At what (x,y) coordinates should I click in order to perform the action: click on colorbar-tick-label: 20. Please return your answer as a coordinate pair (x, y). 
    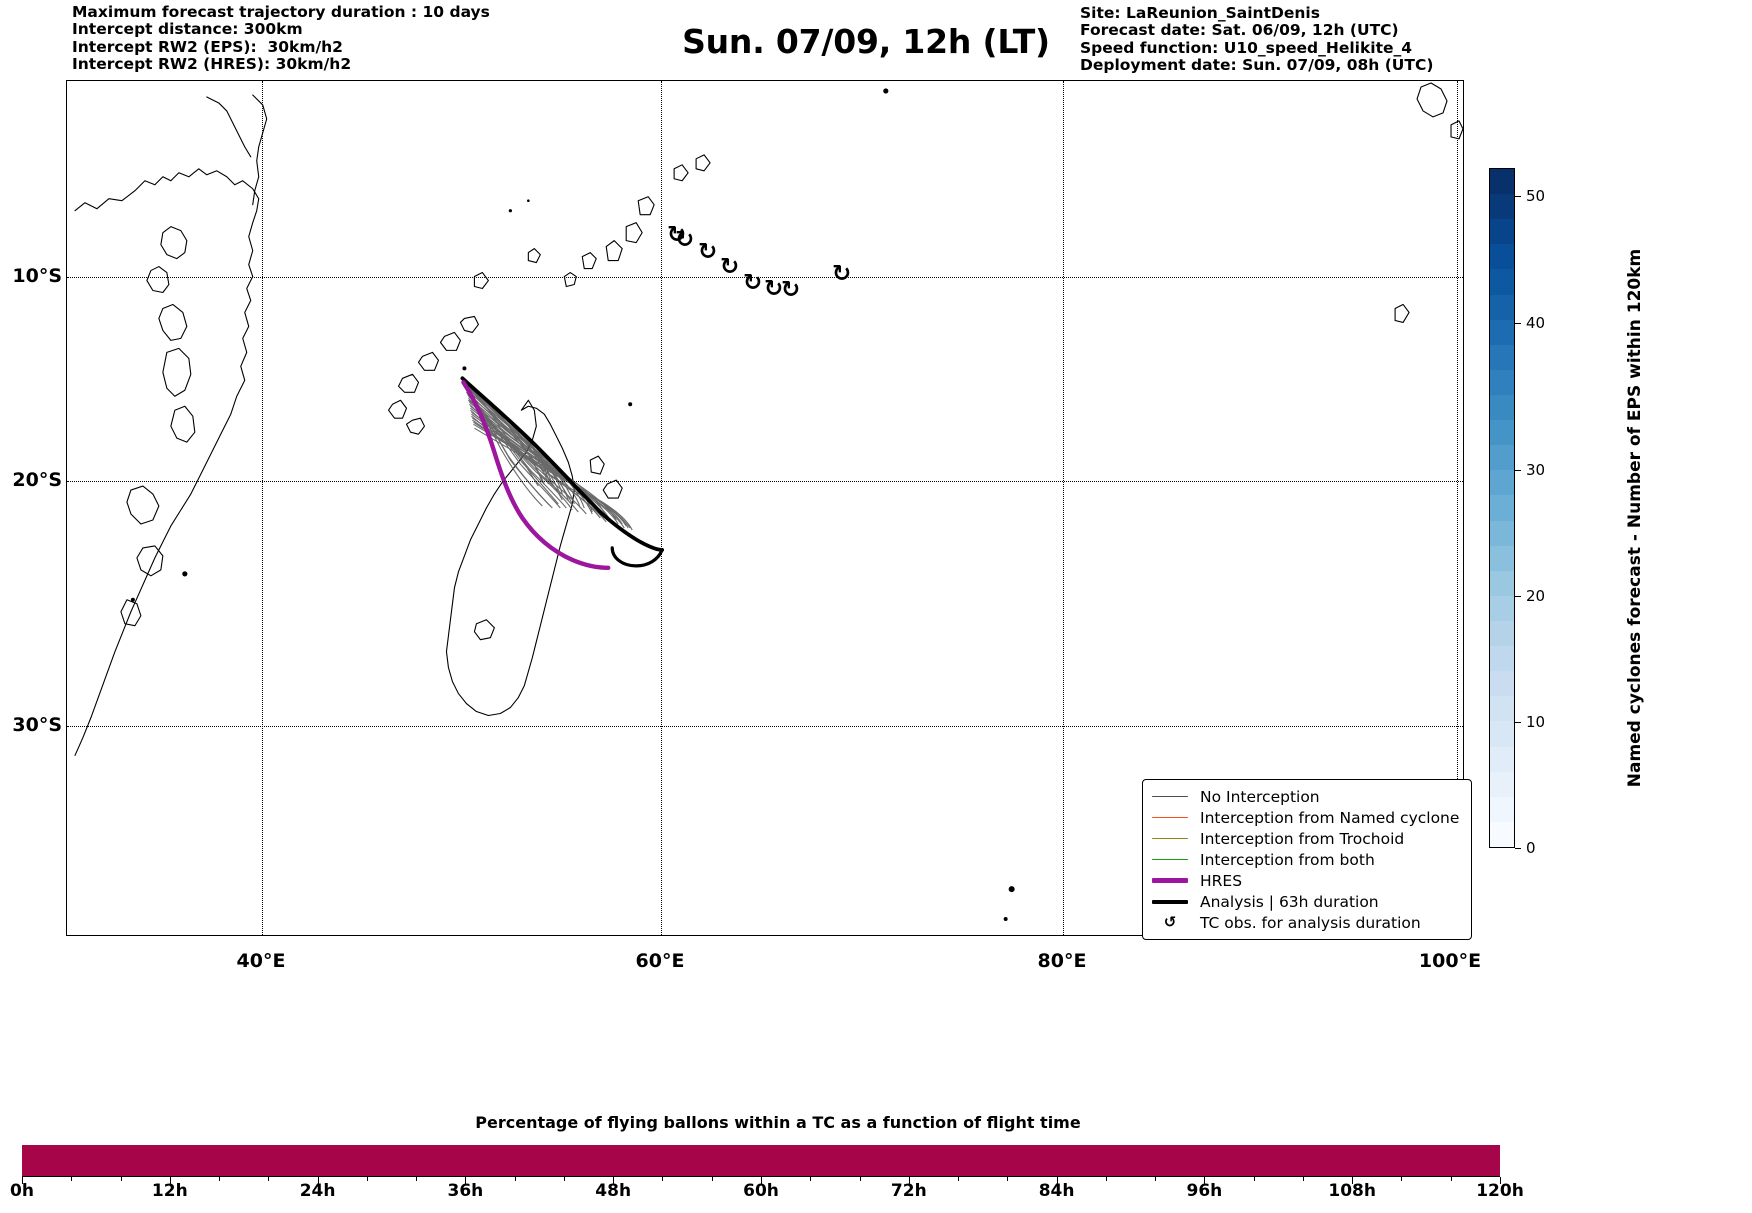
    Looking at the image, I should click on (1536, 596).